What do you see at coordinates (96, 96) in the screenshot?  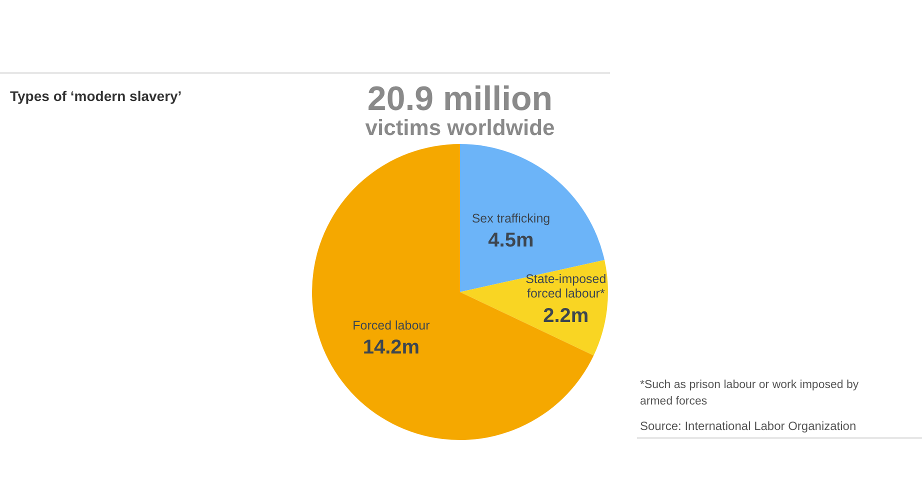 I see `text: Types of ‘modern slavery’` at bounding box center [96, 96].